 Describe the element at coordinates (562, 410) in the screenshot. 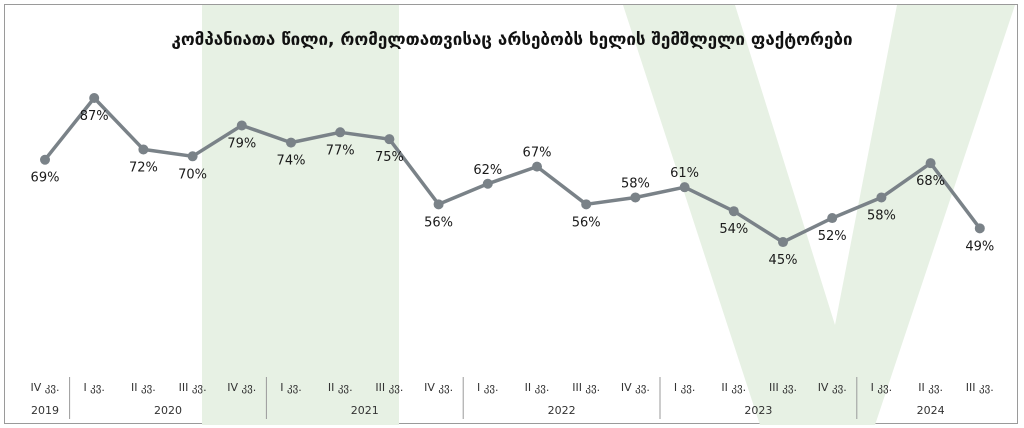

I see `year-tick-label: 2022` at that location.